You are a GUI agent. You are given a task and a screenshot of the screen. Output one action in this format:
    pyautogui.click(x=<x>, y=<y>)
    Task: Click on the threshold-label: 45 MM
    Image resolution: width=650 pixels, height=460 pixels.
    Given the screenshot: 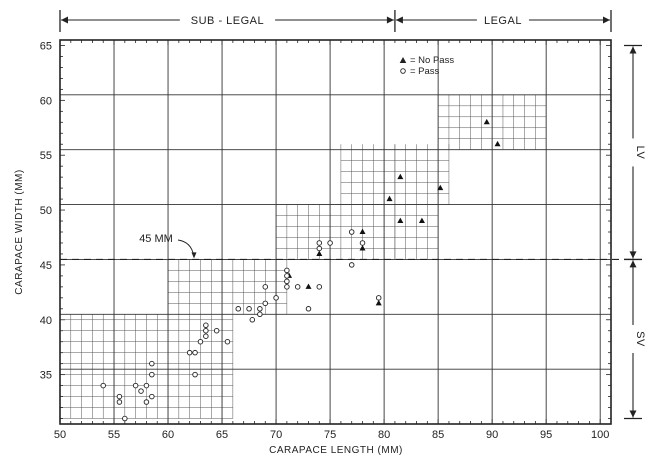 What is the action you would take?
    pyautogui.click(x=156, y=239)
    